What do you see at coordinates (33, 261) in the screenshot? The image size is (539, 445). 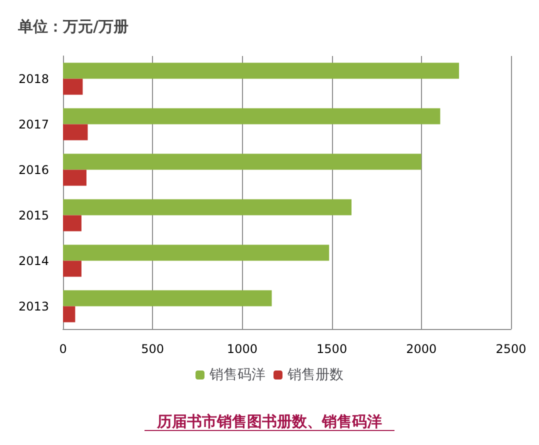 I see `y-tick-label: 2014` at bounding box center [33, 261].